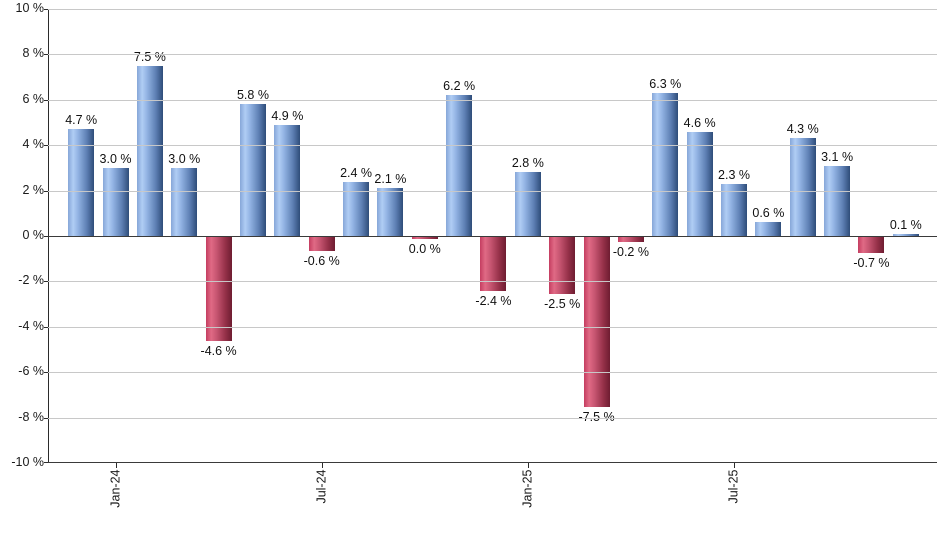 The height and width of the screenshot is (550, 940). Describe the element at coordinates (31, 371) in the screenshot. I see `y-axis-label: -6 %` at that location.